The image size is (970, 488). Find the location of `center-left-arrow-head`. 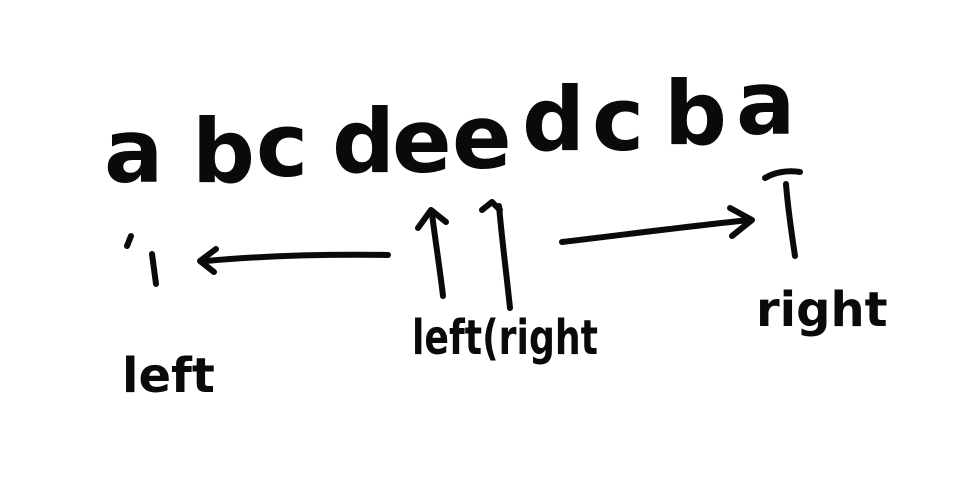

center-left-arrow-head is located at coordinates (432, 219).